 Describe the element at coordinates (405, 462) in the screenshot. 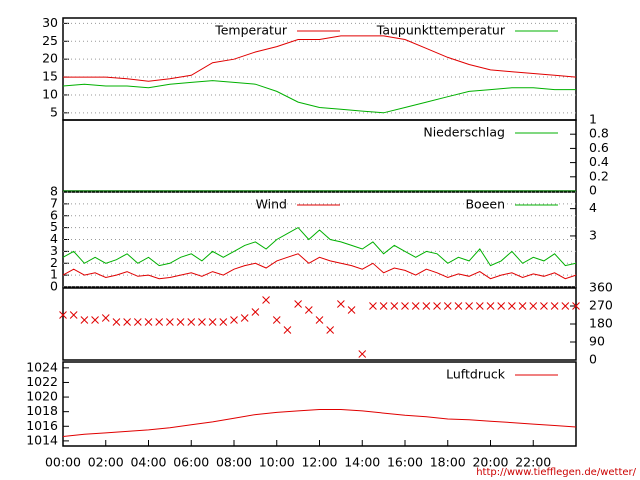

I see `x-tick-label: 16:00` at that location.